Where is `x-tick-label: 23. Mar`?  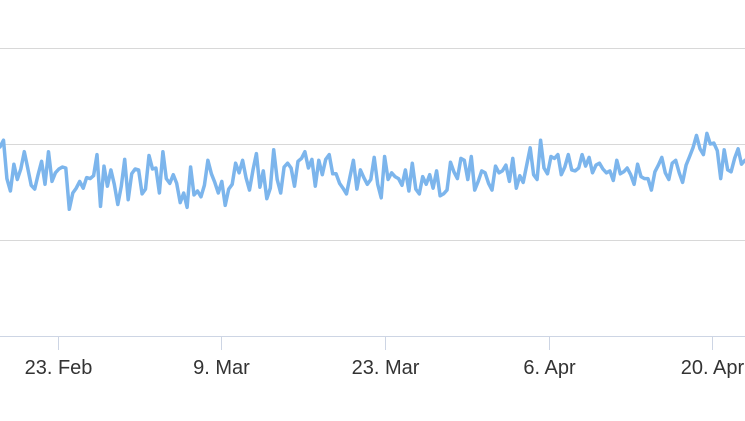 x-tick-label: 23. Mar is located at coordinates (386, 368).